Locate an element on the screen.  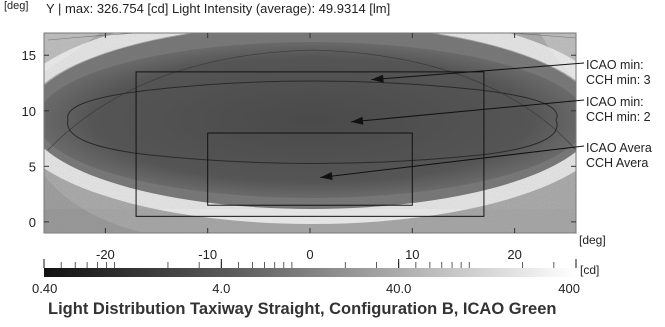
annotation-text: CCH min: 3 is located at coordinates (618, 80).